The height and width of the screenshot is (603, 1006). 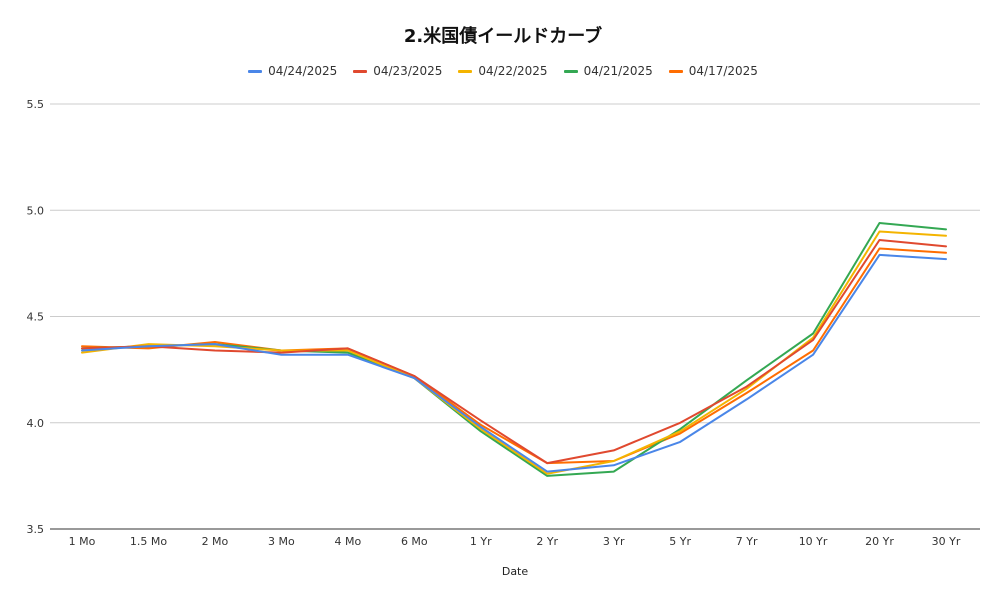 I want to click on x-tick-label: 6 Mo, so click(x=414, y=541).